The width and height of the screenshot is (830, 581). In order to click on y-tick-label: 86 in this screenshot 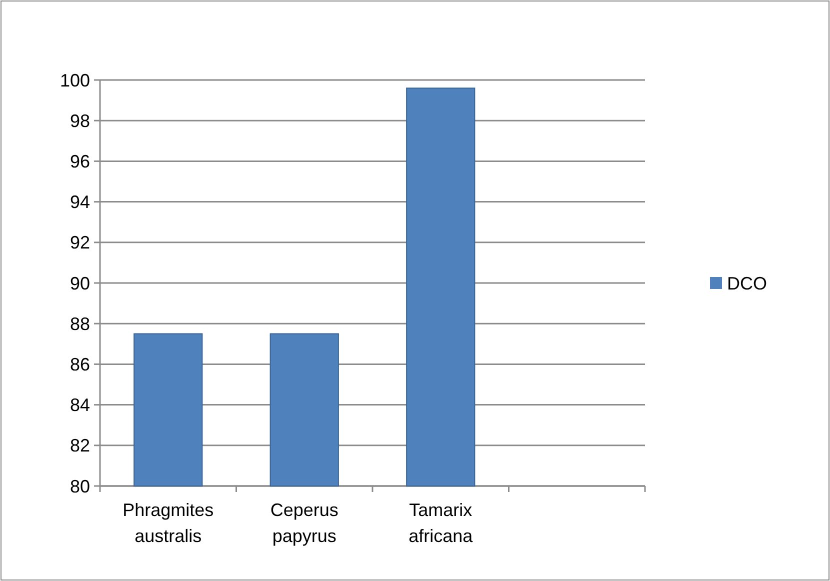, I will do `click(80, 364)`.